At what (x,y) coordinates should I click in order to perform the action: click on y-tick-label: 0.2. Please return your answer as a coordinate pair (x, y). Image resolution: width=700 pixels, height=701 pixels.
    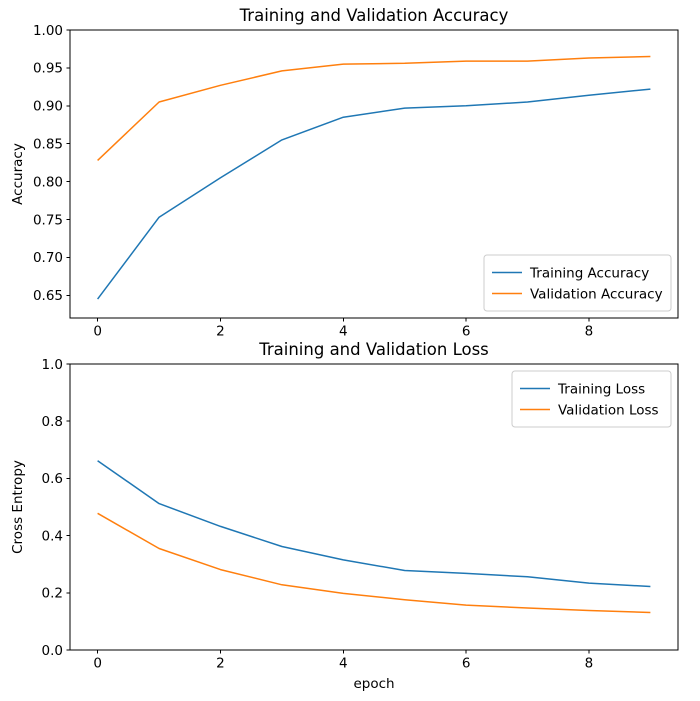
    Looking at the image, I should click on (52, 594).